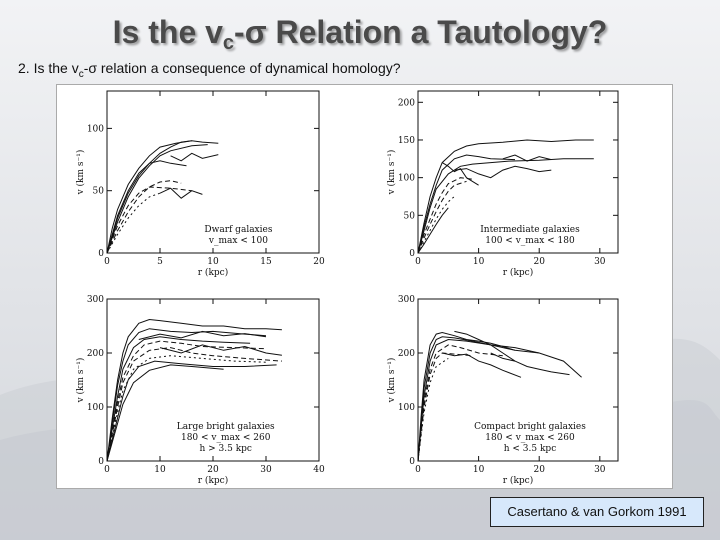 The height and width of the screenshot is (540, 720). I want to click on panel-annotation: h > 3.5 kpc, so click(225, 449).